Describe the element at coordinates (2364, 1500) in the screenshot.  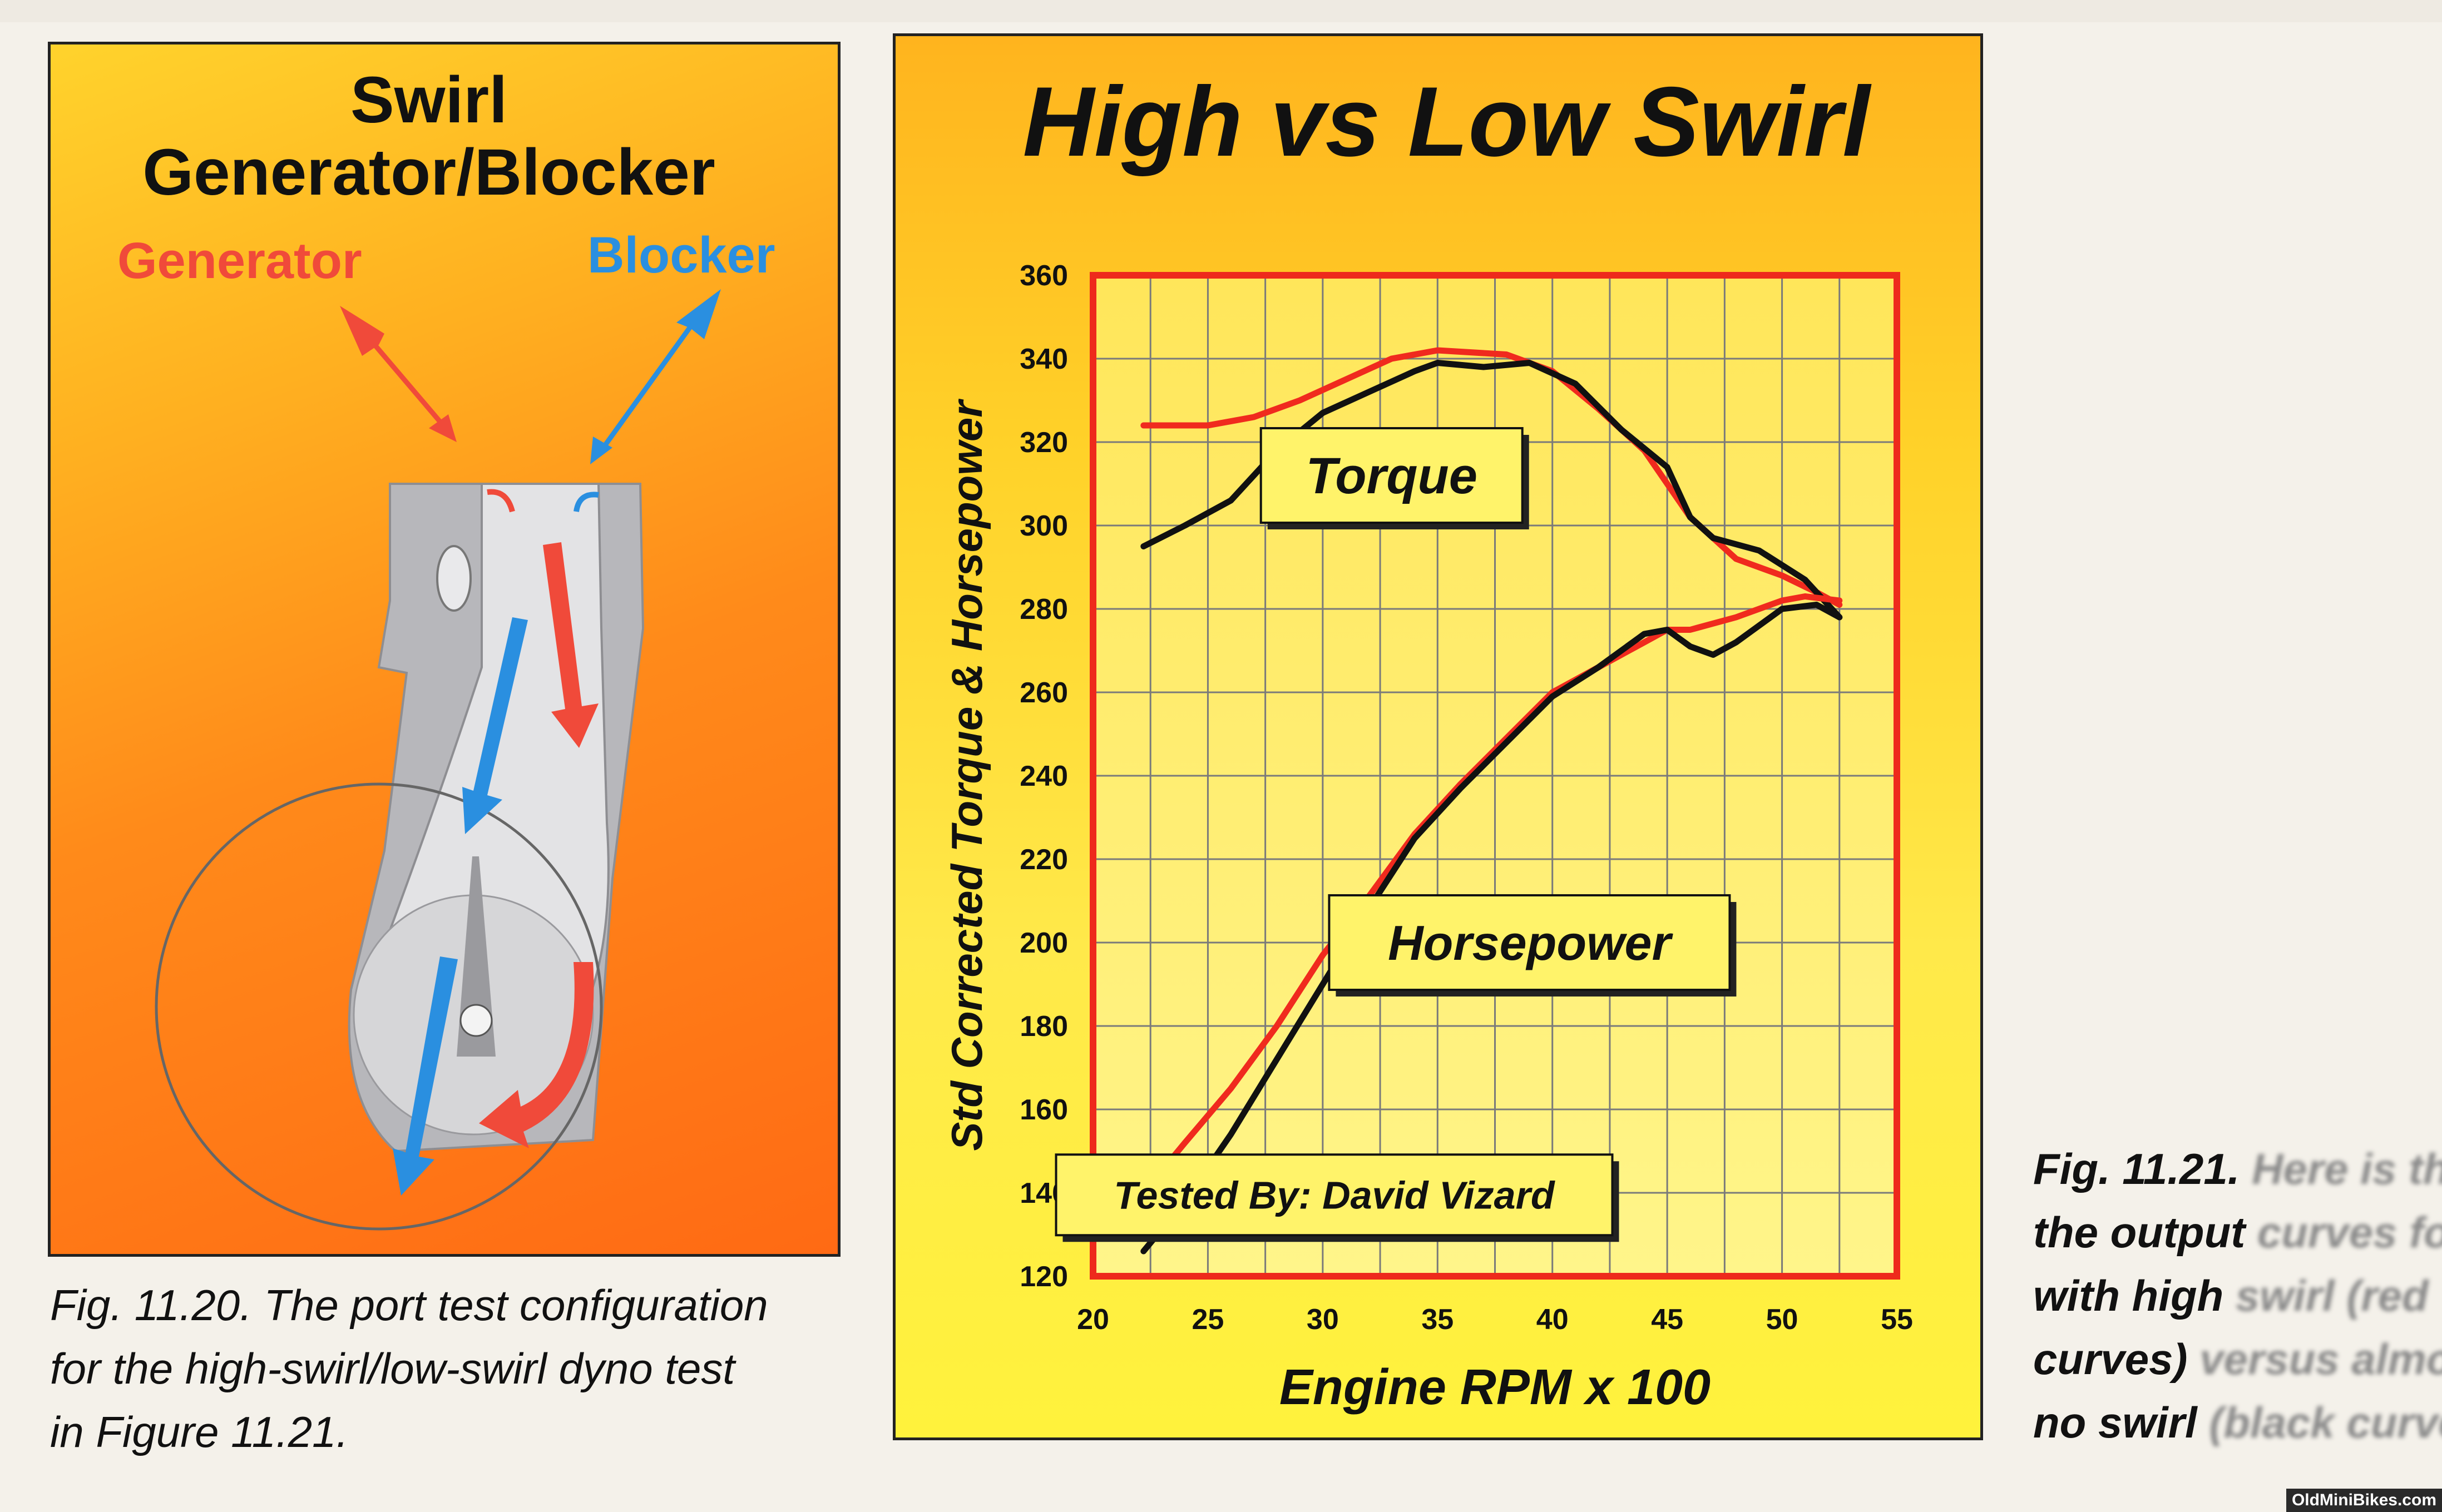
I see `site-watermark: OldMiniBikes.com` at that location.